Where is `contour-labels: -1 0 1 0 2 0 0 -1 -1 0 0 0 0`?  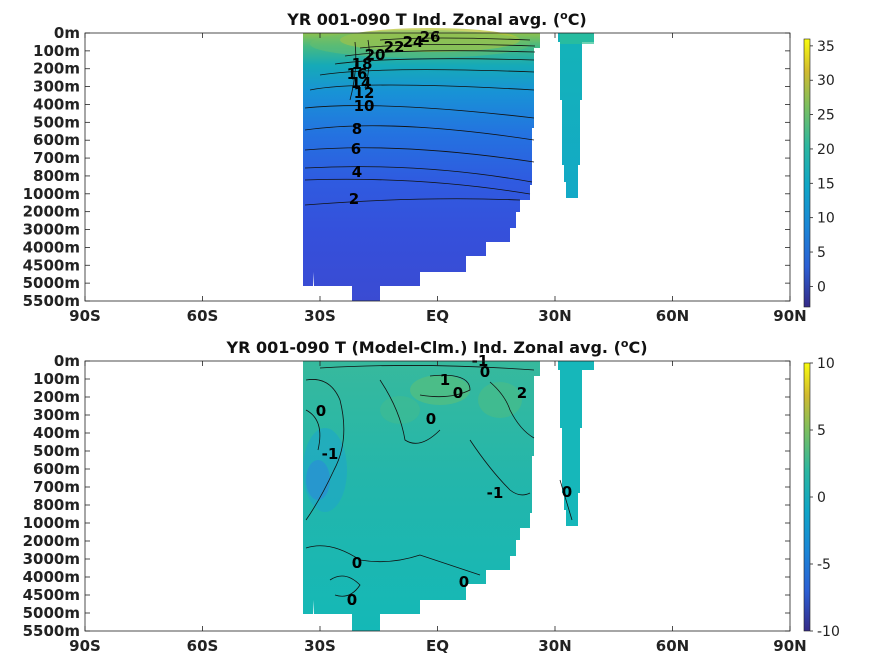
contour-labels: -1 0 1 0 2 0 0 -1 -1 0 0 0 0 is located at coordinates (444, 480).